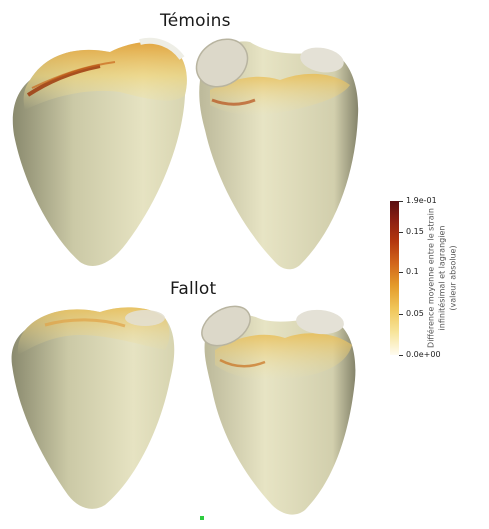 The height and width of the screenshot is (529, 489). What do you see at coordinates (278, 410) in the screenshot?
I see `heart-fallot-right` at bounding box center [278, 410].